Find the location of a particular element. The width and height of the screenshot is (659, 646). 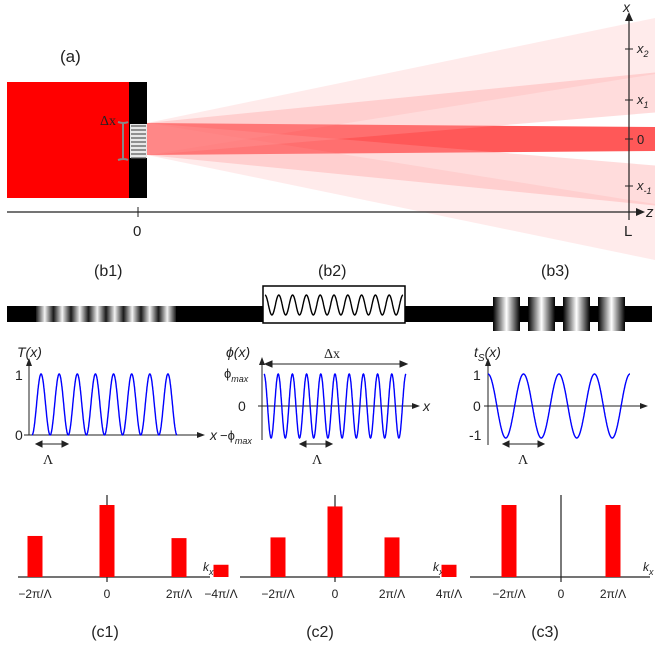

label-b1: (b1) is located at coordinates (108, 271).